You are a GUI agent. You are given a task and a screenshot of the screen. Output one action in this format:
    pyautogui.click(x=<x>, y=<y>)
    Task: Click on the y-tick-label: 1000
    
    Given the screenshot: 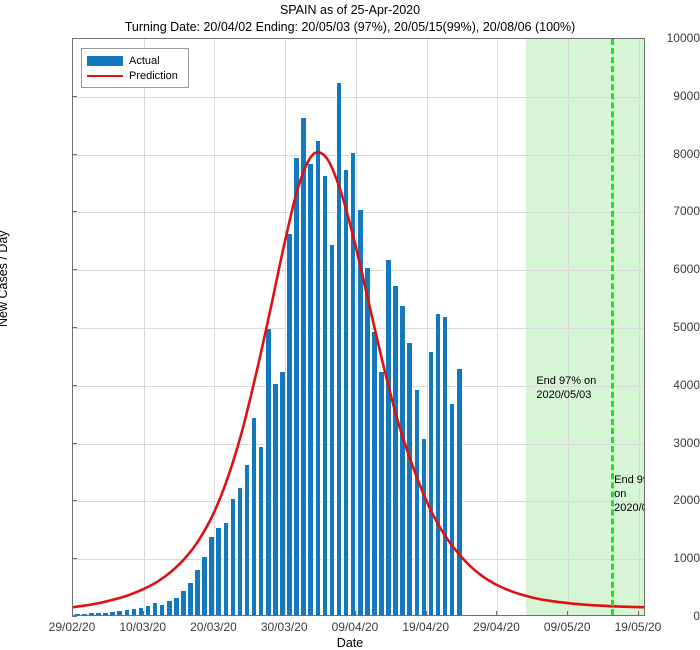 What is the action you would take?
    pyautogui.click(x=686, y=558)
    